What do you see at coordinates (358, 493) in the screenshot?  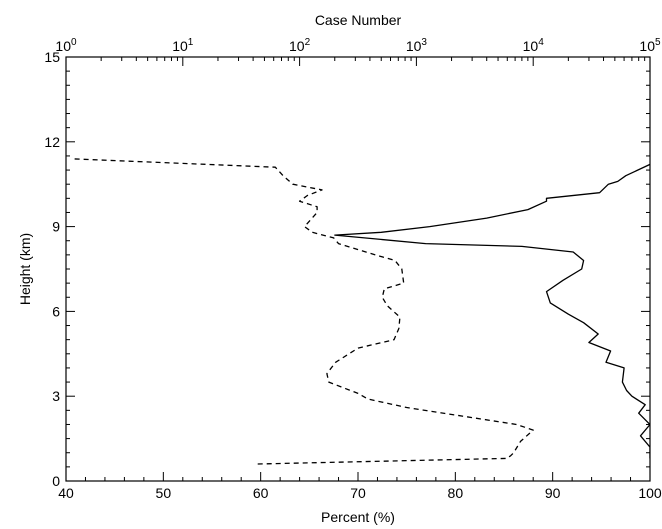 I see `x-tick-label: 70` at bounding box center [358, 493].